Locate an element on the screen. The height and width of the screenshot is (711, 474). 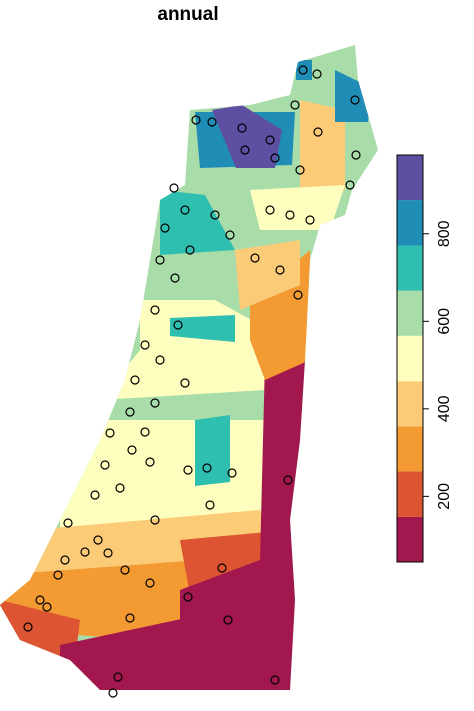
legend-frame is located at coordinates (410, 358).